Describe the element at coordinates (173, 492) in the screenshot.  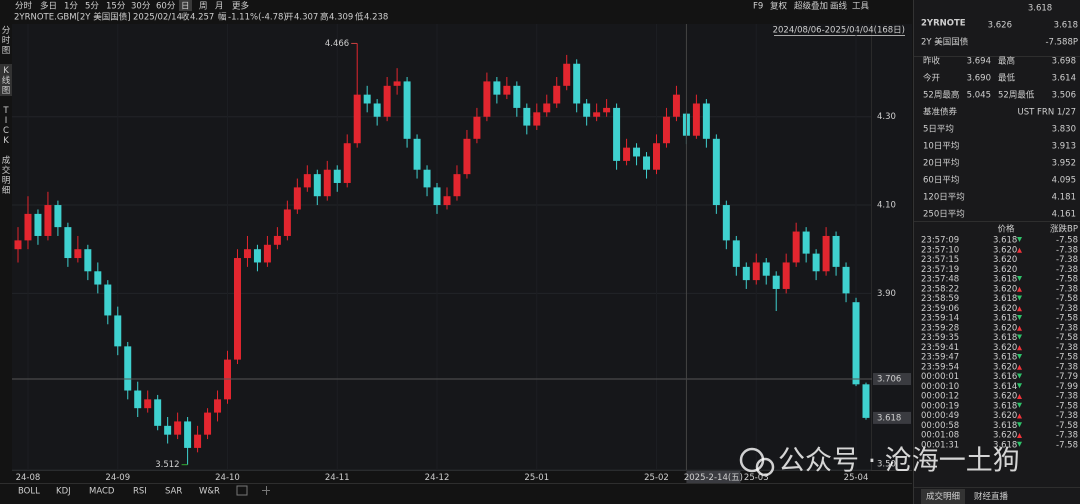
I see `indicator-tab: SAR` at that location.